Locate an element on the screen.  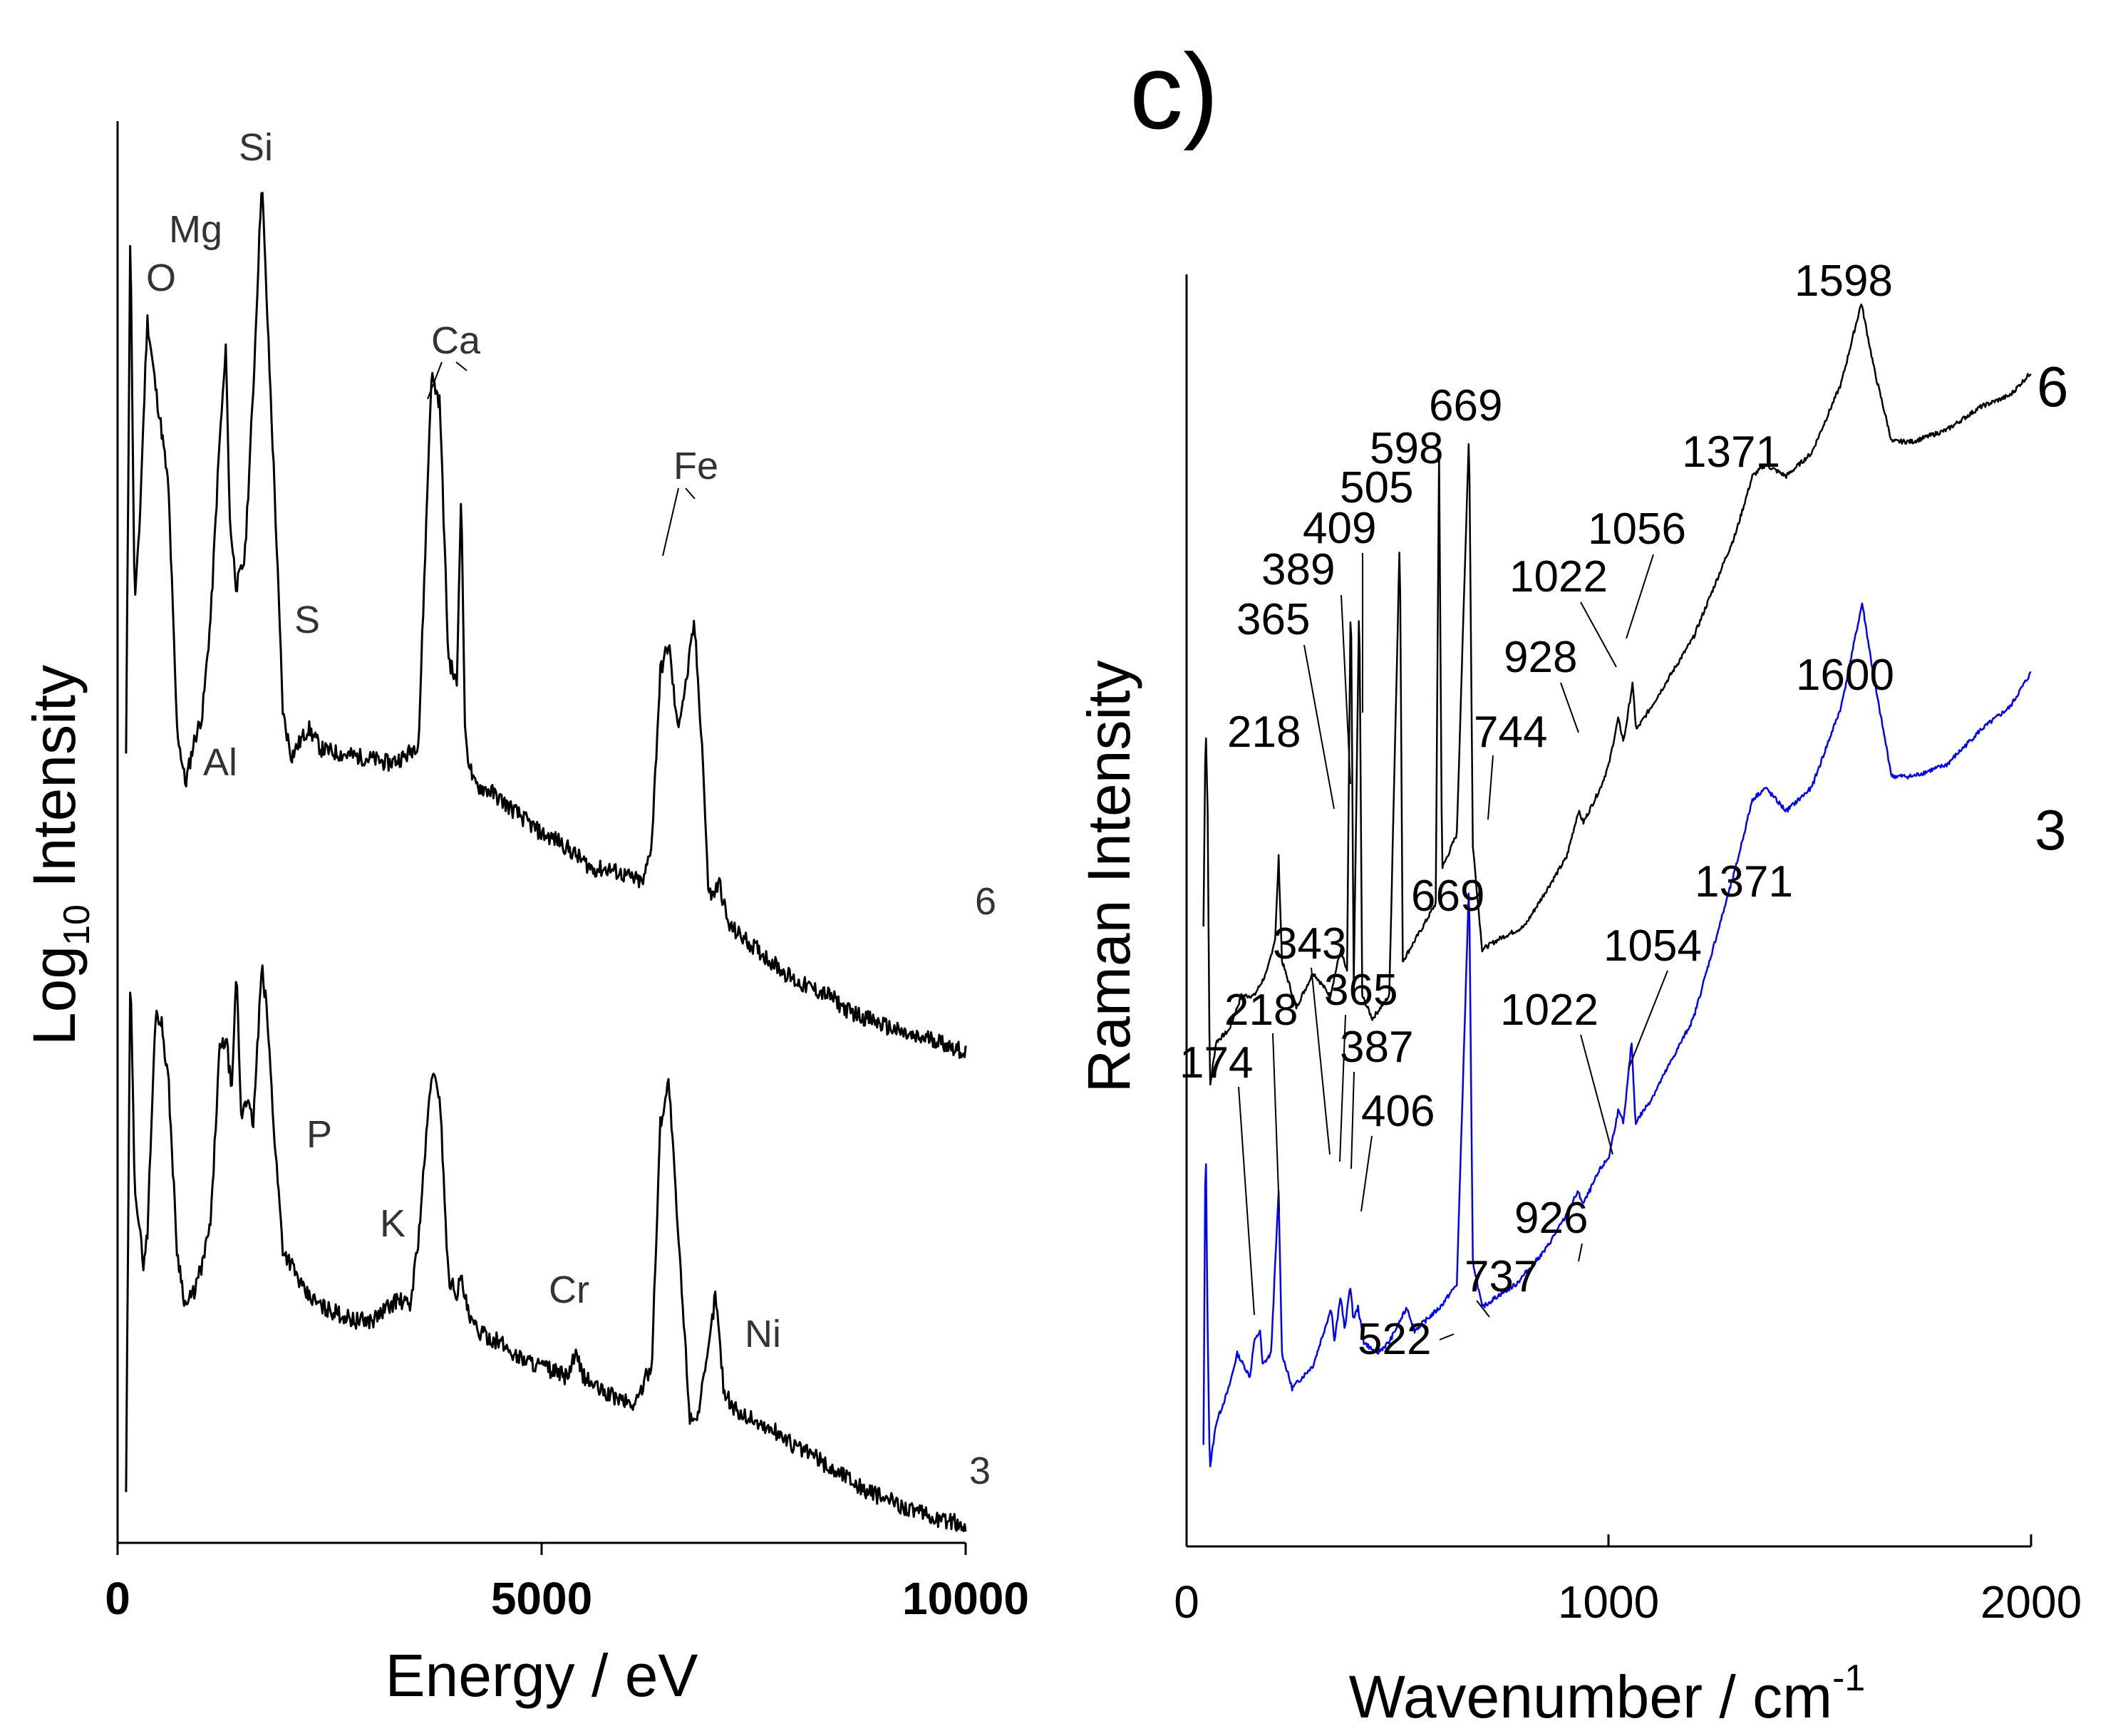
raman-peak-3-365: 365 is located at coordinates (1361, 991).